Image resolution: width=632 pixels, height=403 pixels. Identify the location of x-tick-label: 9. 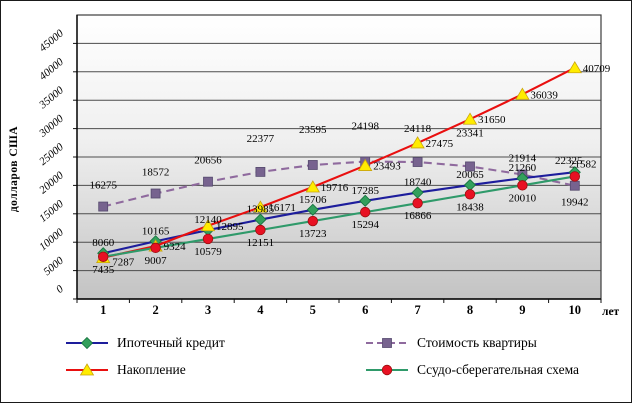
(522, 310).